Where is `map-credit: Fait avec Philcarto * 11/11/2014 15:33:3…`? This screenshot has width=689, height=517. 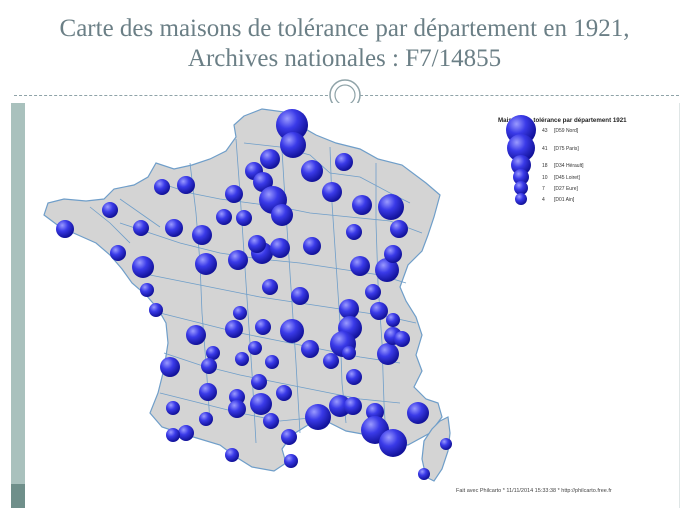
map-credit: Fait avec Philcarto * 11/11/2014 15:33:3… is located at coordinates (534, 491).